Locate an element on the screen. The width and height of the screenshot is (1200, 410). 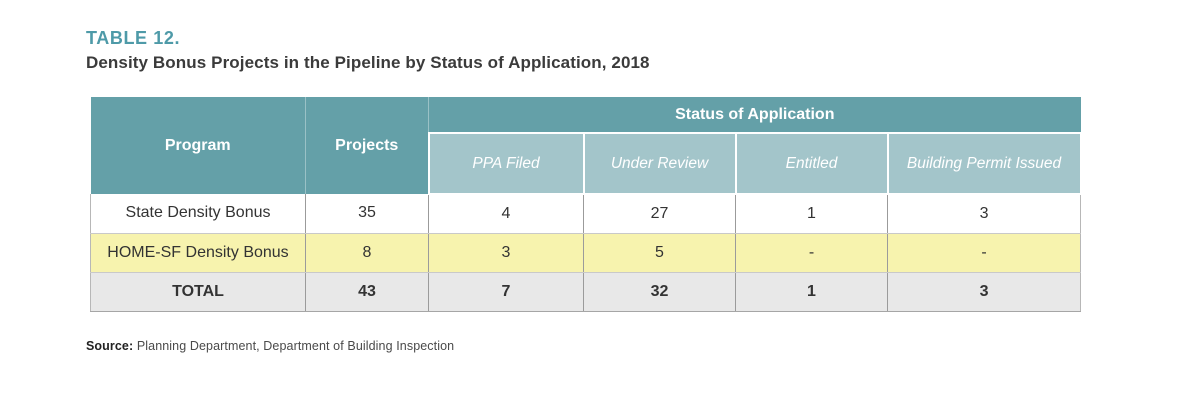
cell-projects: 43 is located at coordinates (367, 292).